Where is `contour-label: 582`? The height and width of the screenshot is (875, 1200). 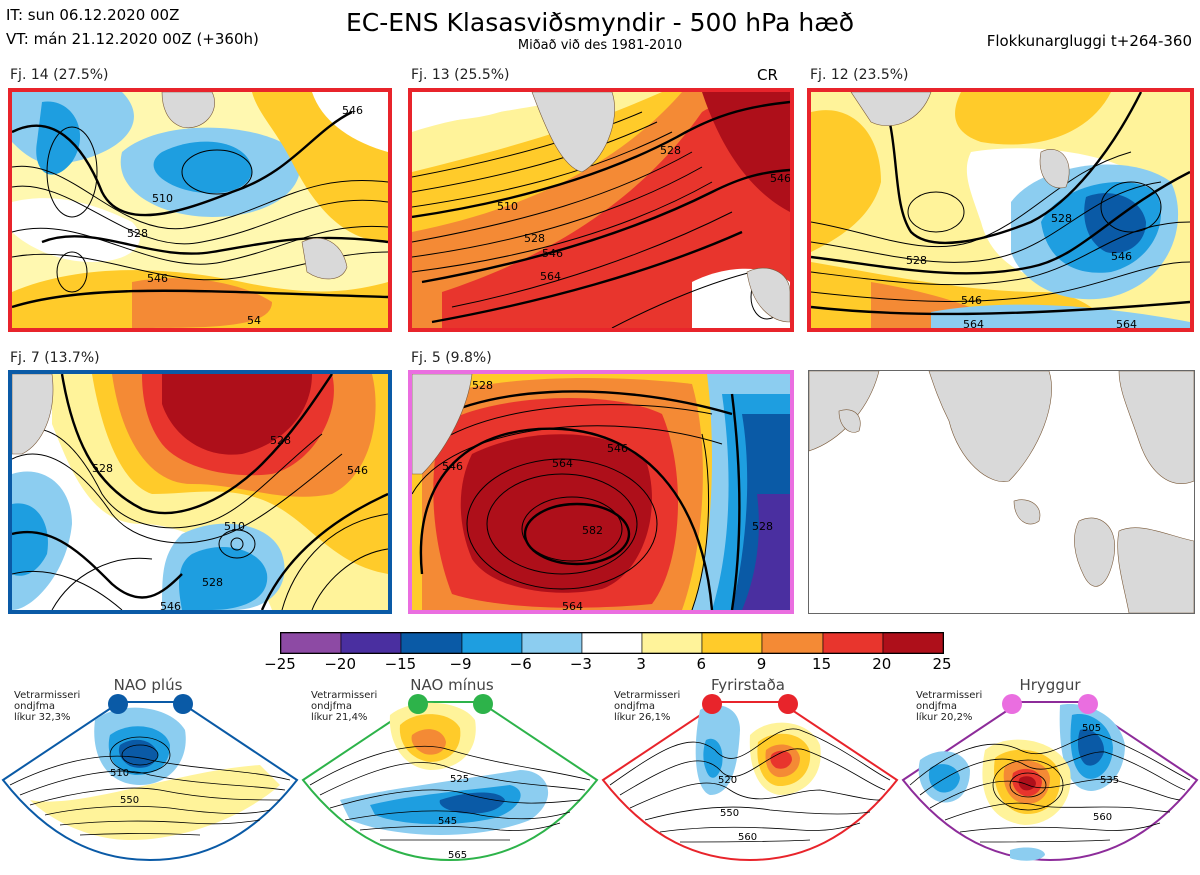 contour-label: 582 is located at coordinates (592, 530).